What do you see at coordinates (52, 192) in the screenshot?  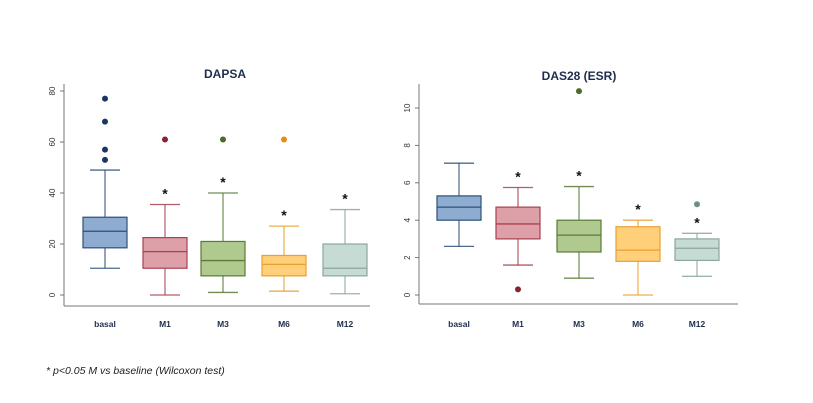 I see `y-tick-label: 40` at bounding box center [52, 192].